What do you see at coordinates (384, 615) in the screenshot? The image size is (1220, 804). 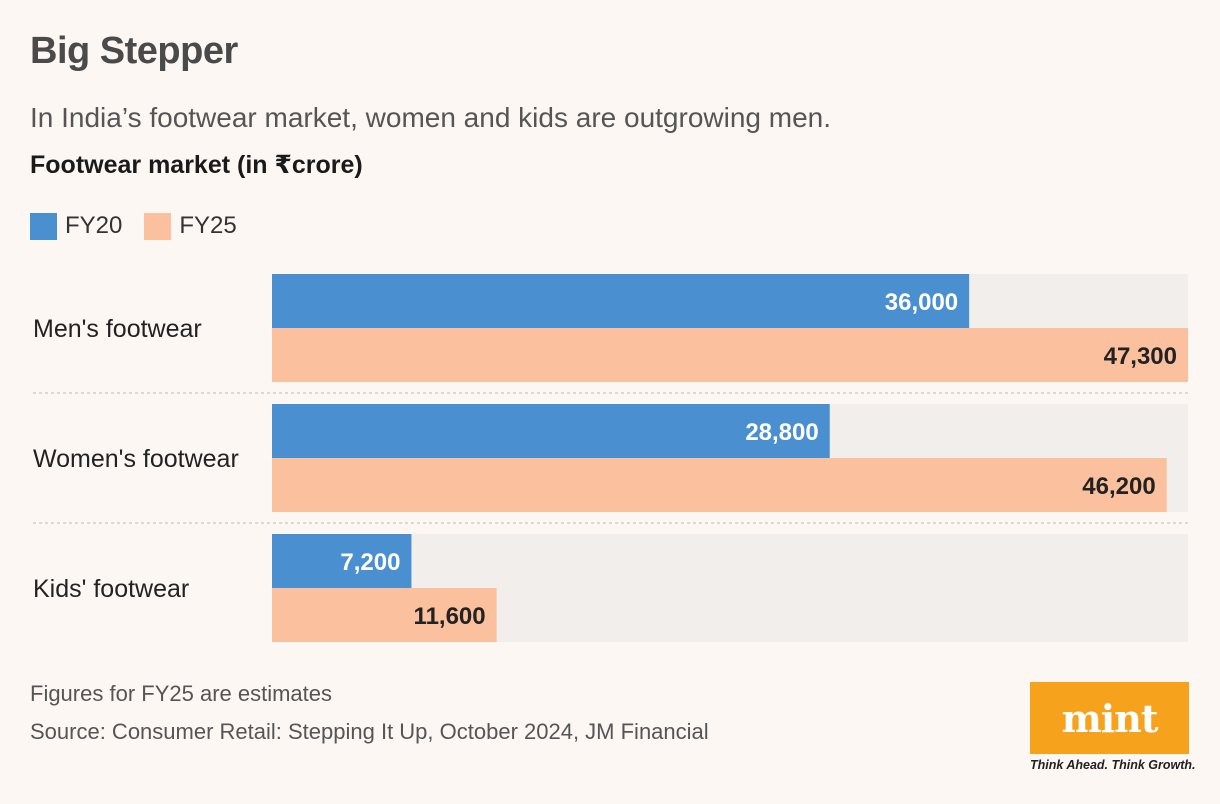 I see `bar-fy25-kids-footwear` at bounding box center [384, 615].